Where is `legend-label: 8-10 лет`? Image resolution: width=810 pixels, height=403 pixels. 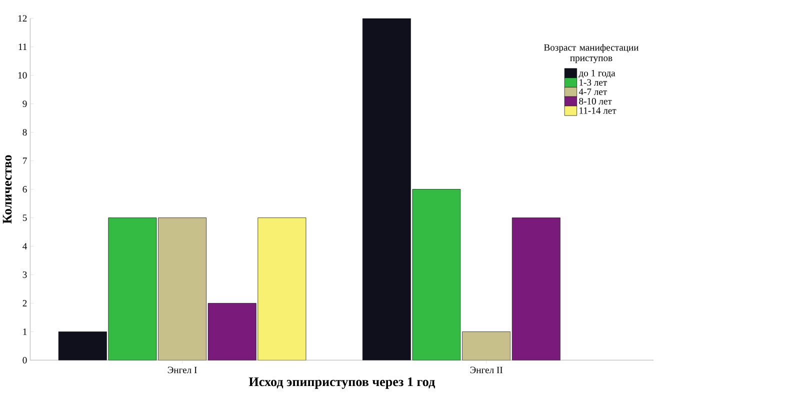
legend-label: 8-10 лет is located at coordinates (595, 101).